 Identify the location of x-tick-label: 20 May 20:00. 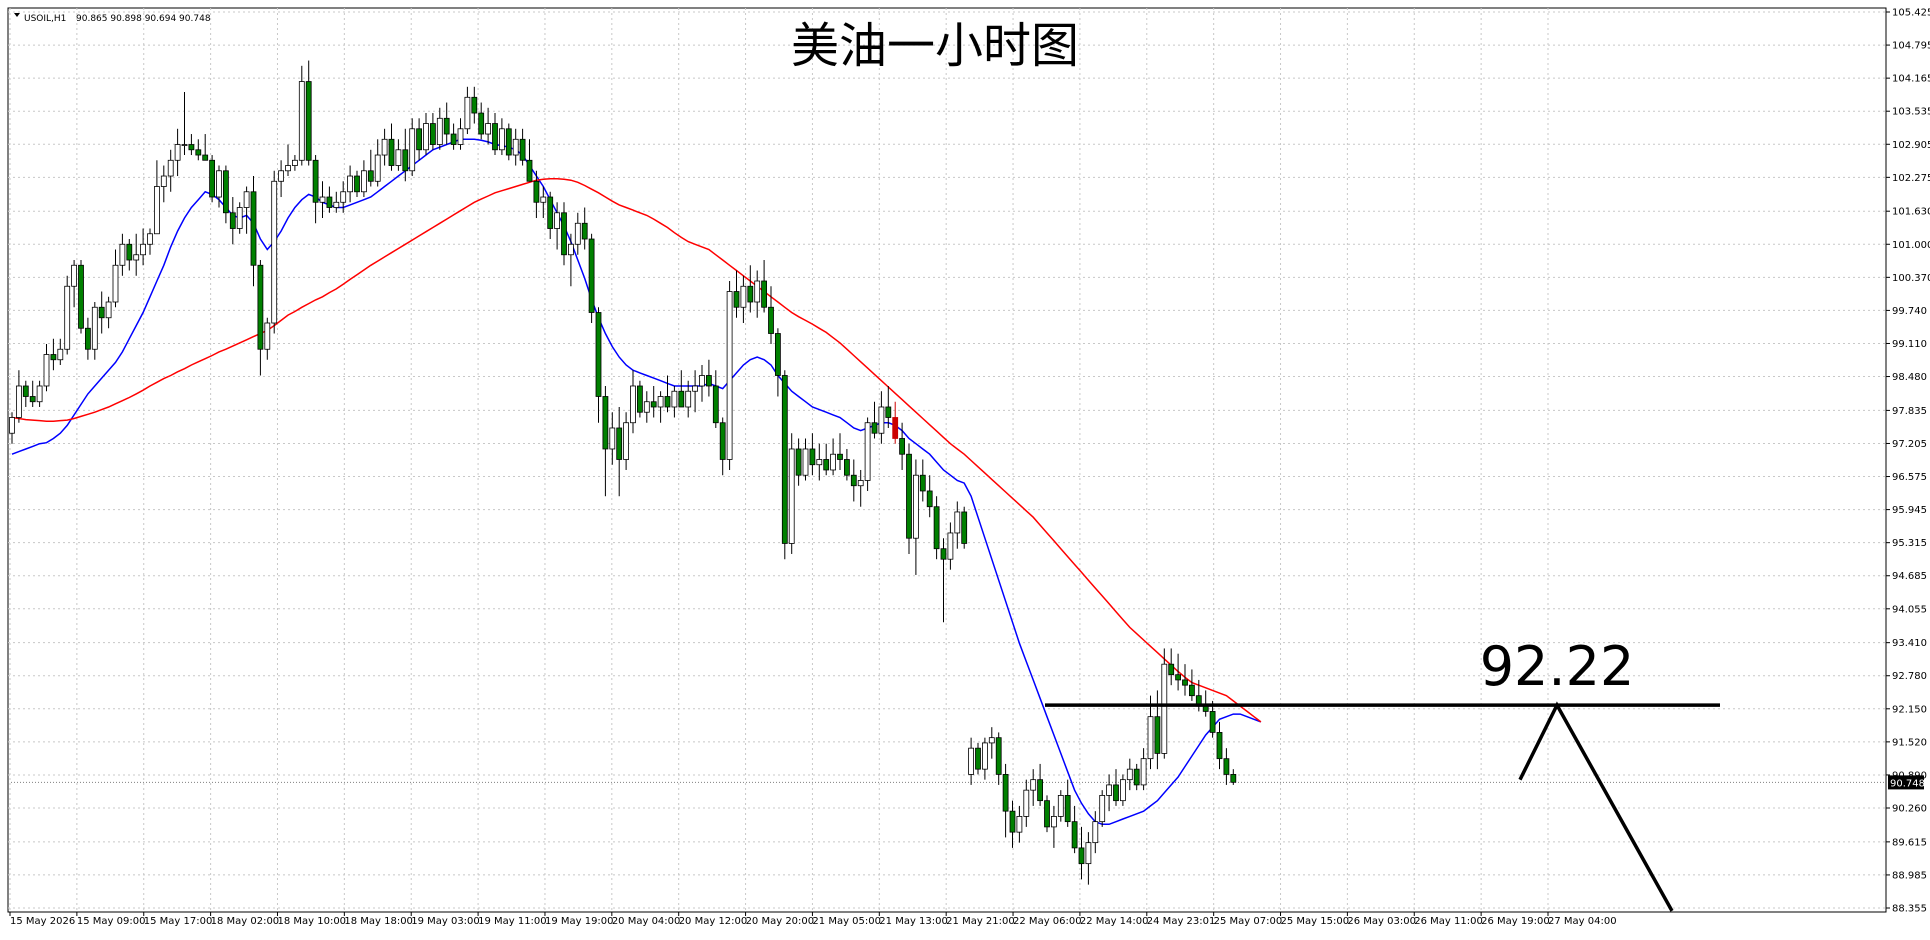
(780, 921).